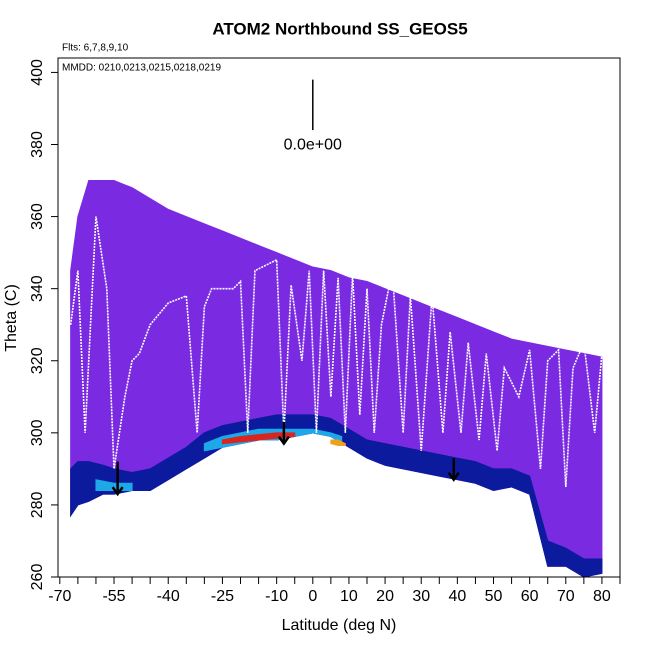 This screenshot has width=650, height=650. I want to click on x-tick-label: 60, so click(530, 596).